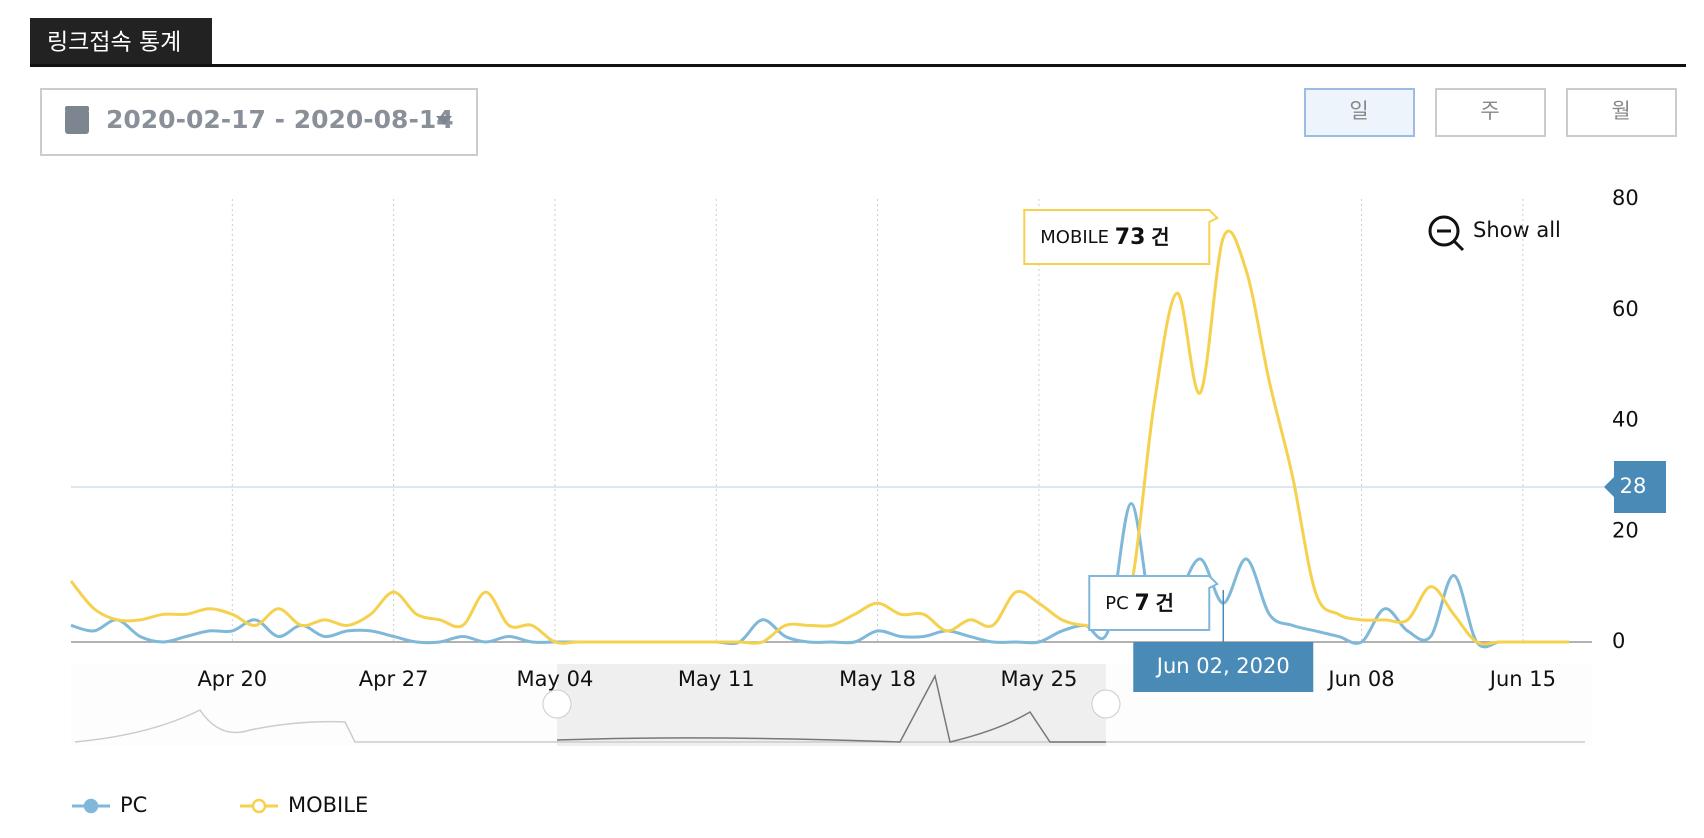 Image resolution: width=1704 pixels, height=838 pixels. What do you see at coordinates (1618, 641) in the screenshot?
I see `y-tick-label: 0` at bounding box center [1618, 641].